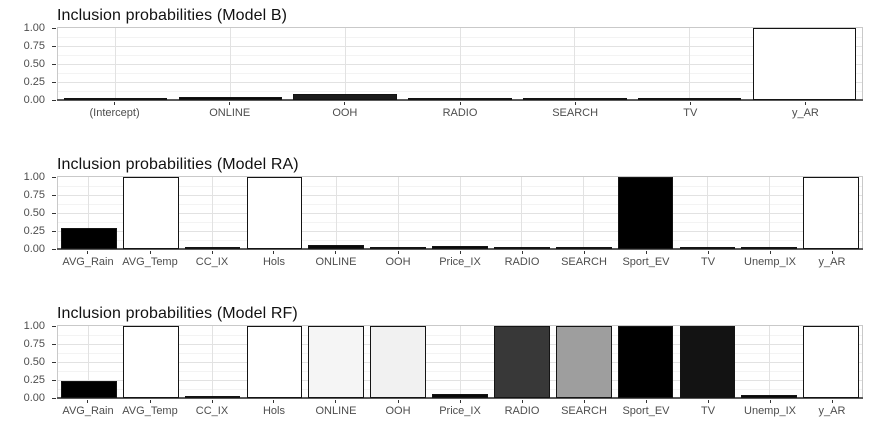  I want to click on bar-CC_IX, so click(212, 247).